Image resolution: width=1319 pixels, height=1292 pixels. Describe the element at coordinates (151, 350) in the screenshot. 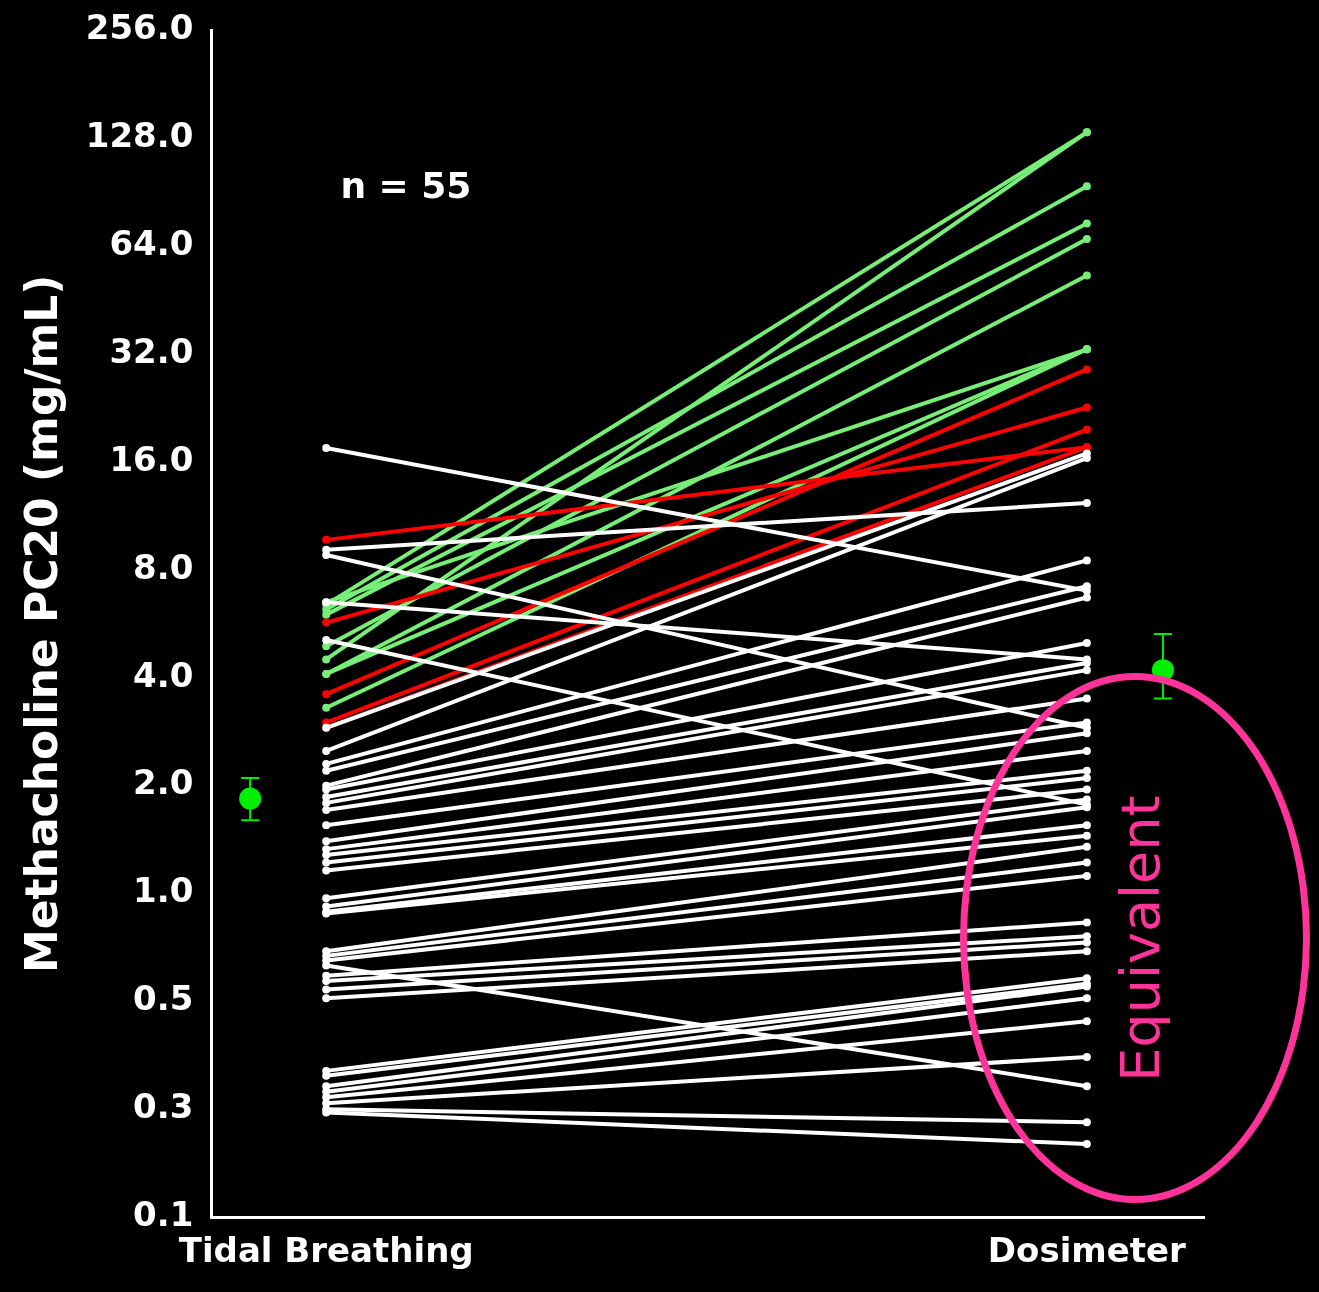

I see `y-tick-label: 32.0` at that location.